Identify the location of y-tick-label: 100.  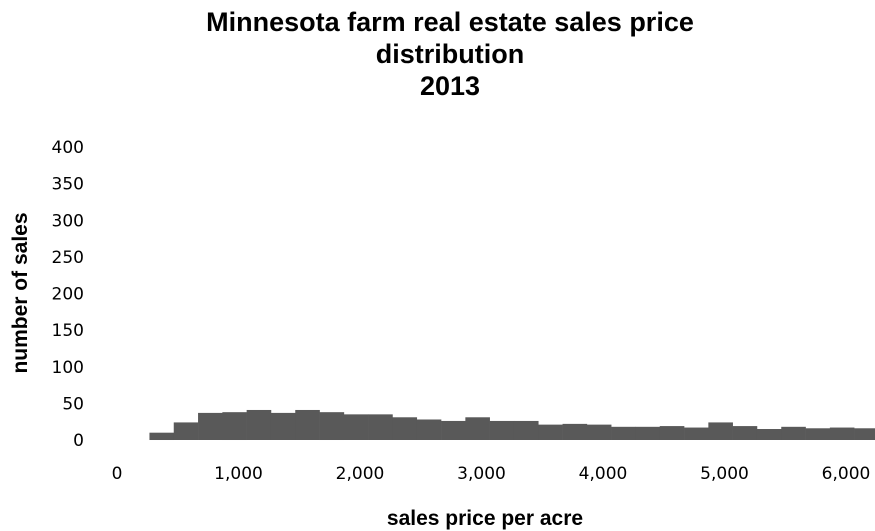
(68, 368).